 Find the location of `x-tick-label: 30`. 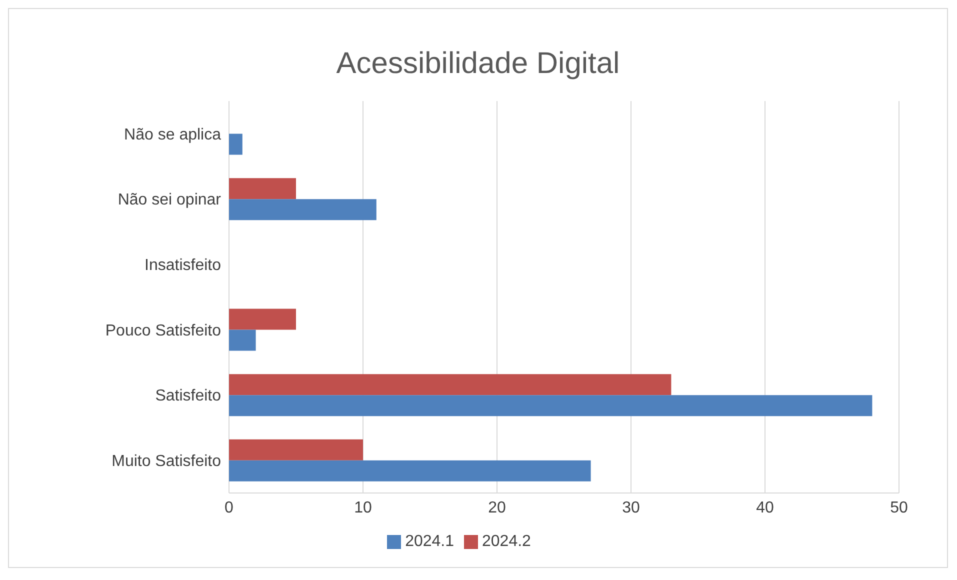

x-tick-label: 30 is located at coordinates (631, 507).